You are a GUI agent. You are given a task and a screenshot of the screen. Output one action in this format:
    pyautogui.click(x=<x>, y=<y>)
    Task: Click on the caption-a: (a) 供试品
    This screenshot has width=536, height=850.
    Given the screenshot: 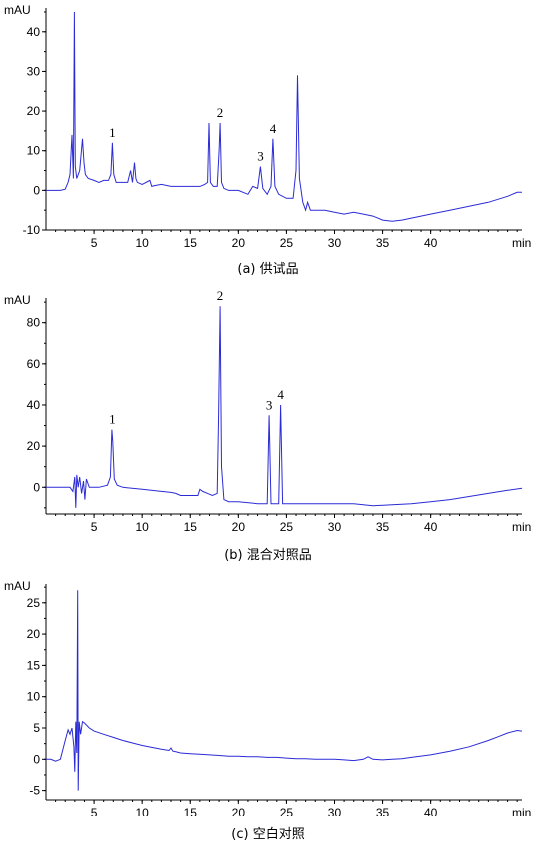 What is the action you would take?
    pyautogui.click(x=268, y=269)
    